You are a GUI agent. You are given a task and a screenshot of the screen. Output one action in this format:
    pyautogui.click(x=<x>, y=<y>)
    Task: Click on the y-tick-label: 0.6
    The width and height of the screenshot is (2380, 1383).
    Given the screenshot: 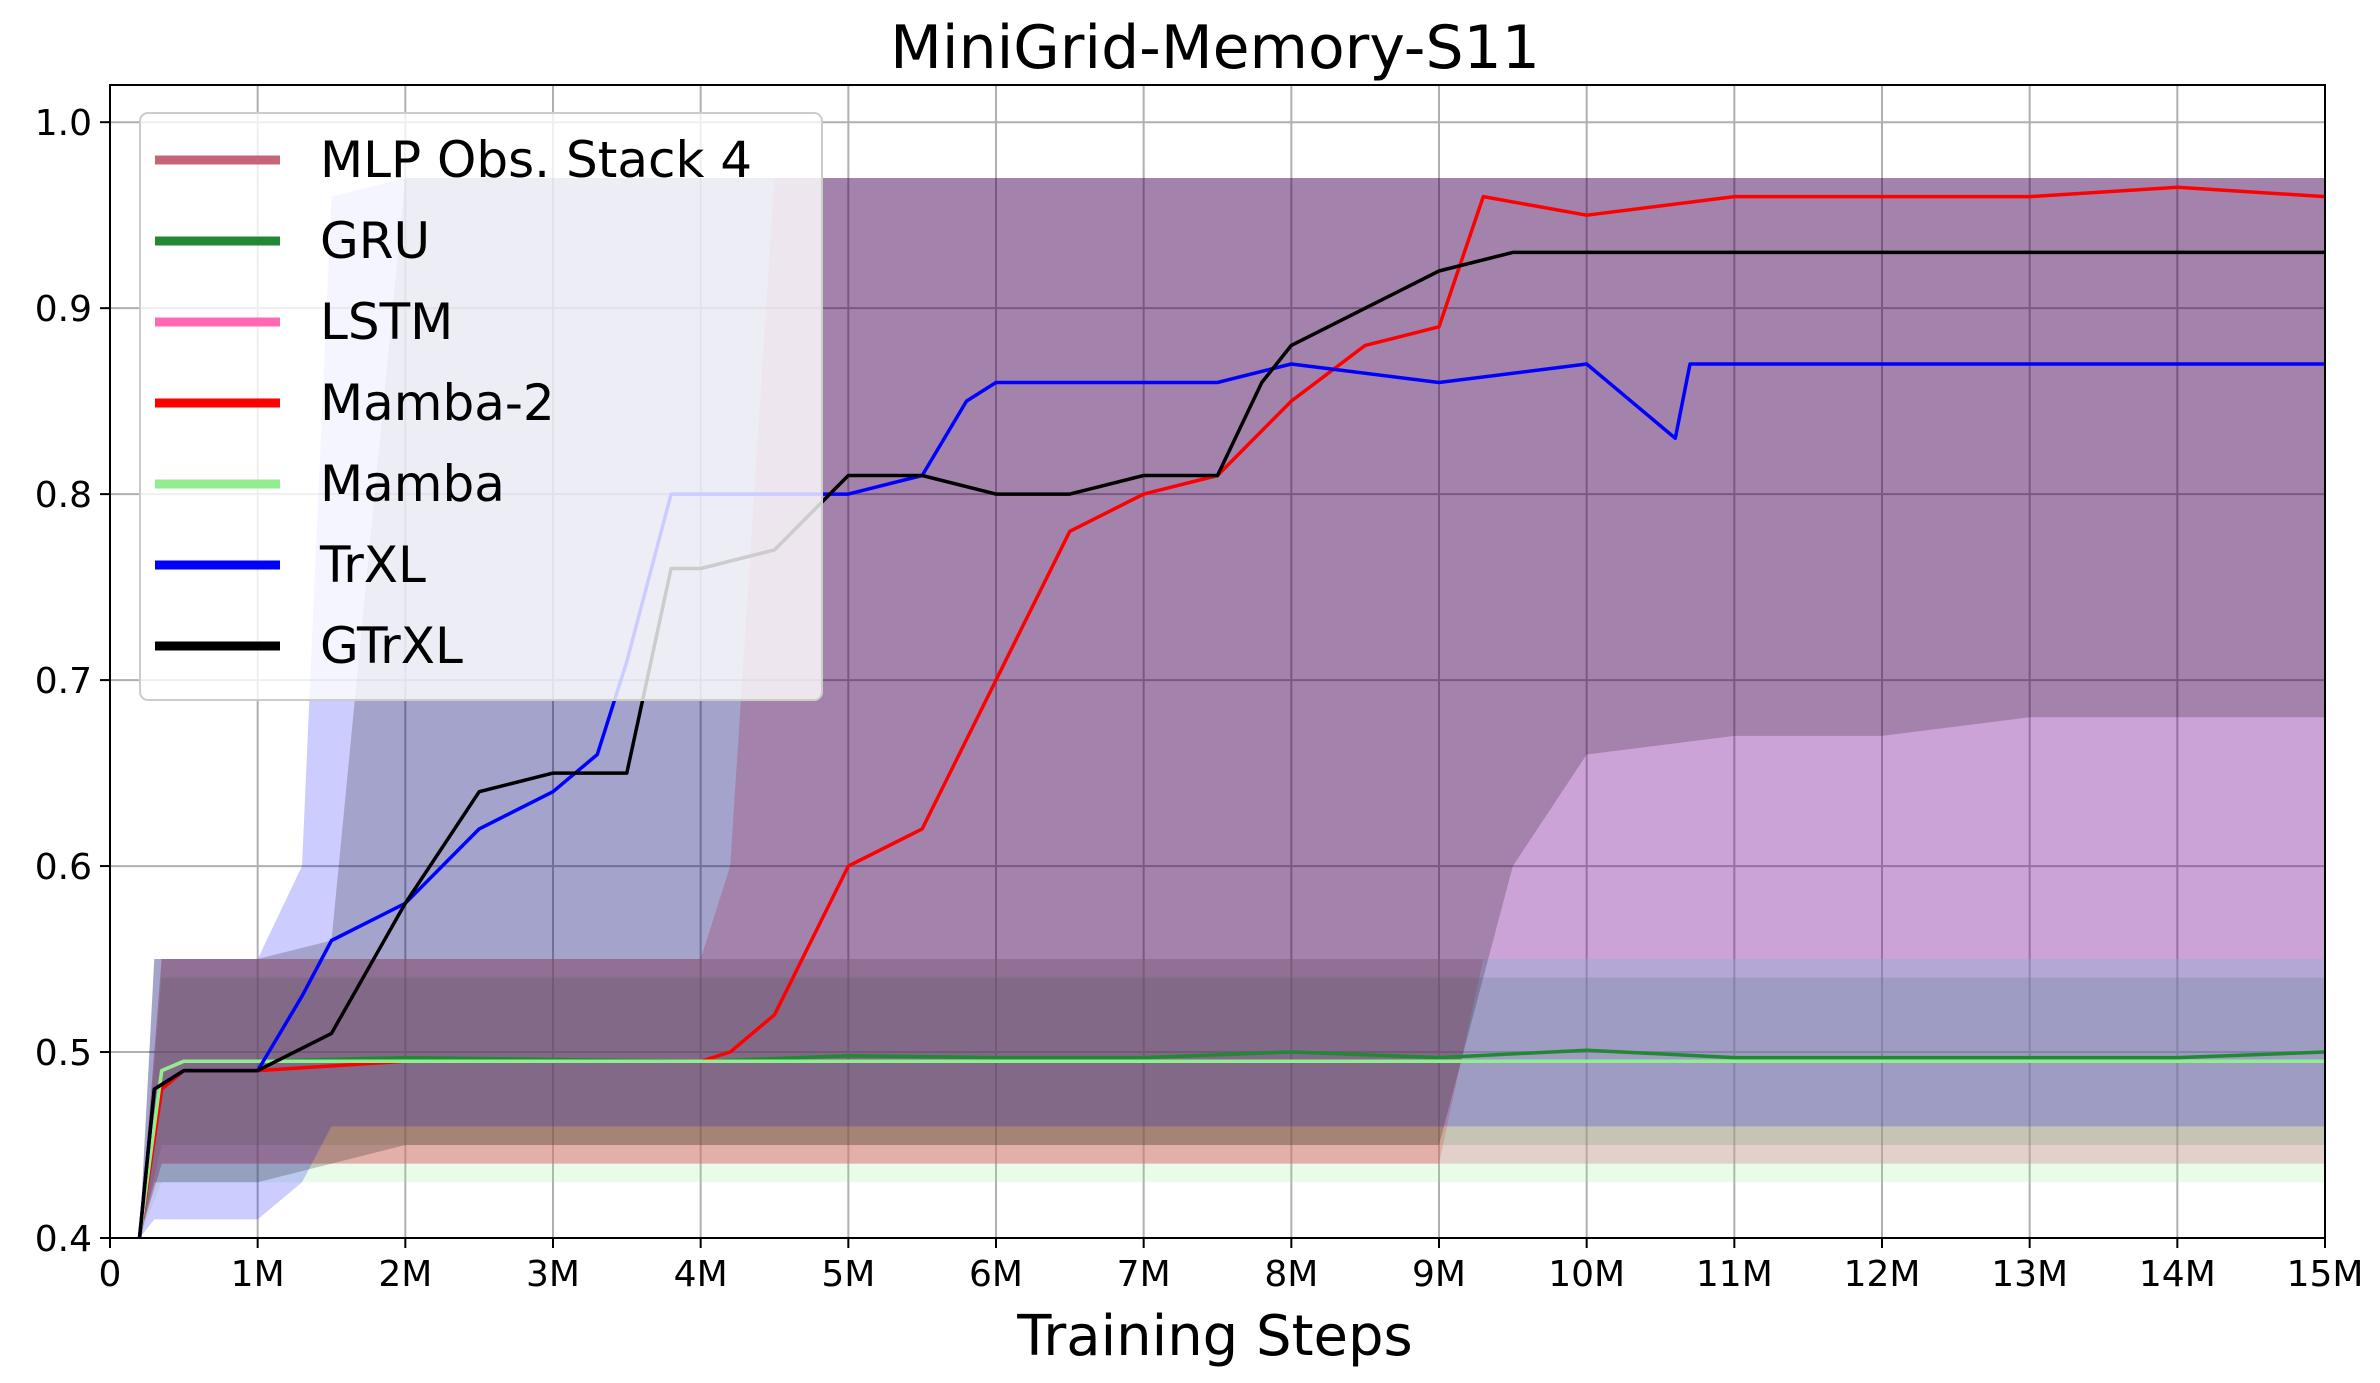 What is the action you would take?
    pyautogui.click(x=63, y=867)
    